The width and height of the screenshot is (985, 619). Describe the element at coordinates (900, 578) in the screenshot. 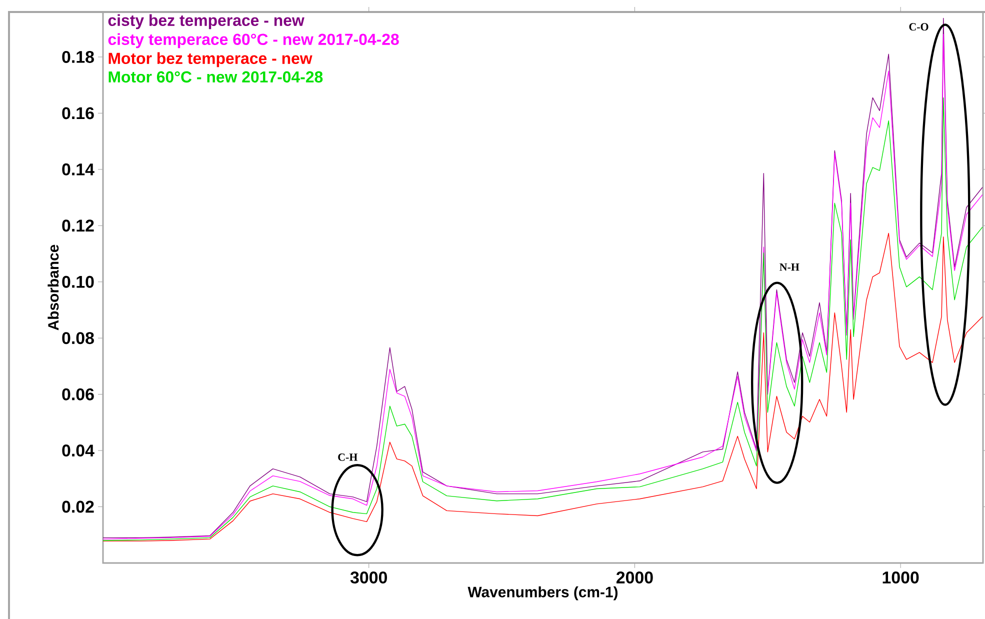

I see `x-tick-label: 1000` at that location.